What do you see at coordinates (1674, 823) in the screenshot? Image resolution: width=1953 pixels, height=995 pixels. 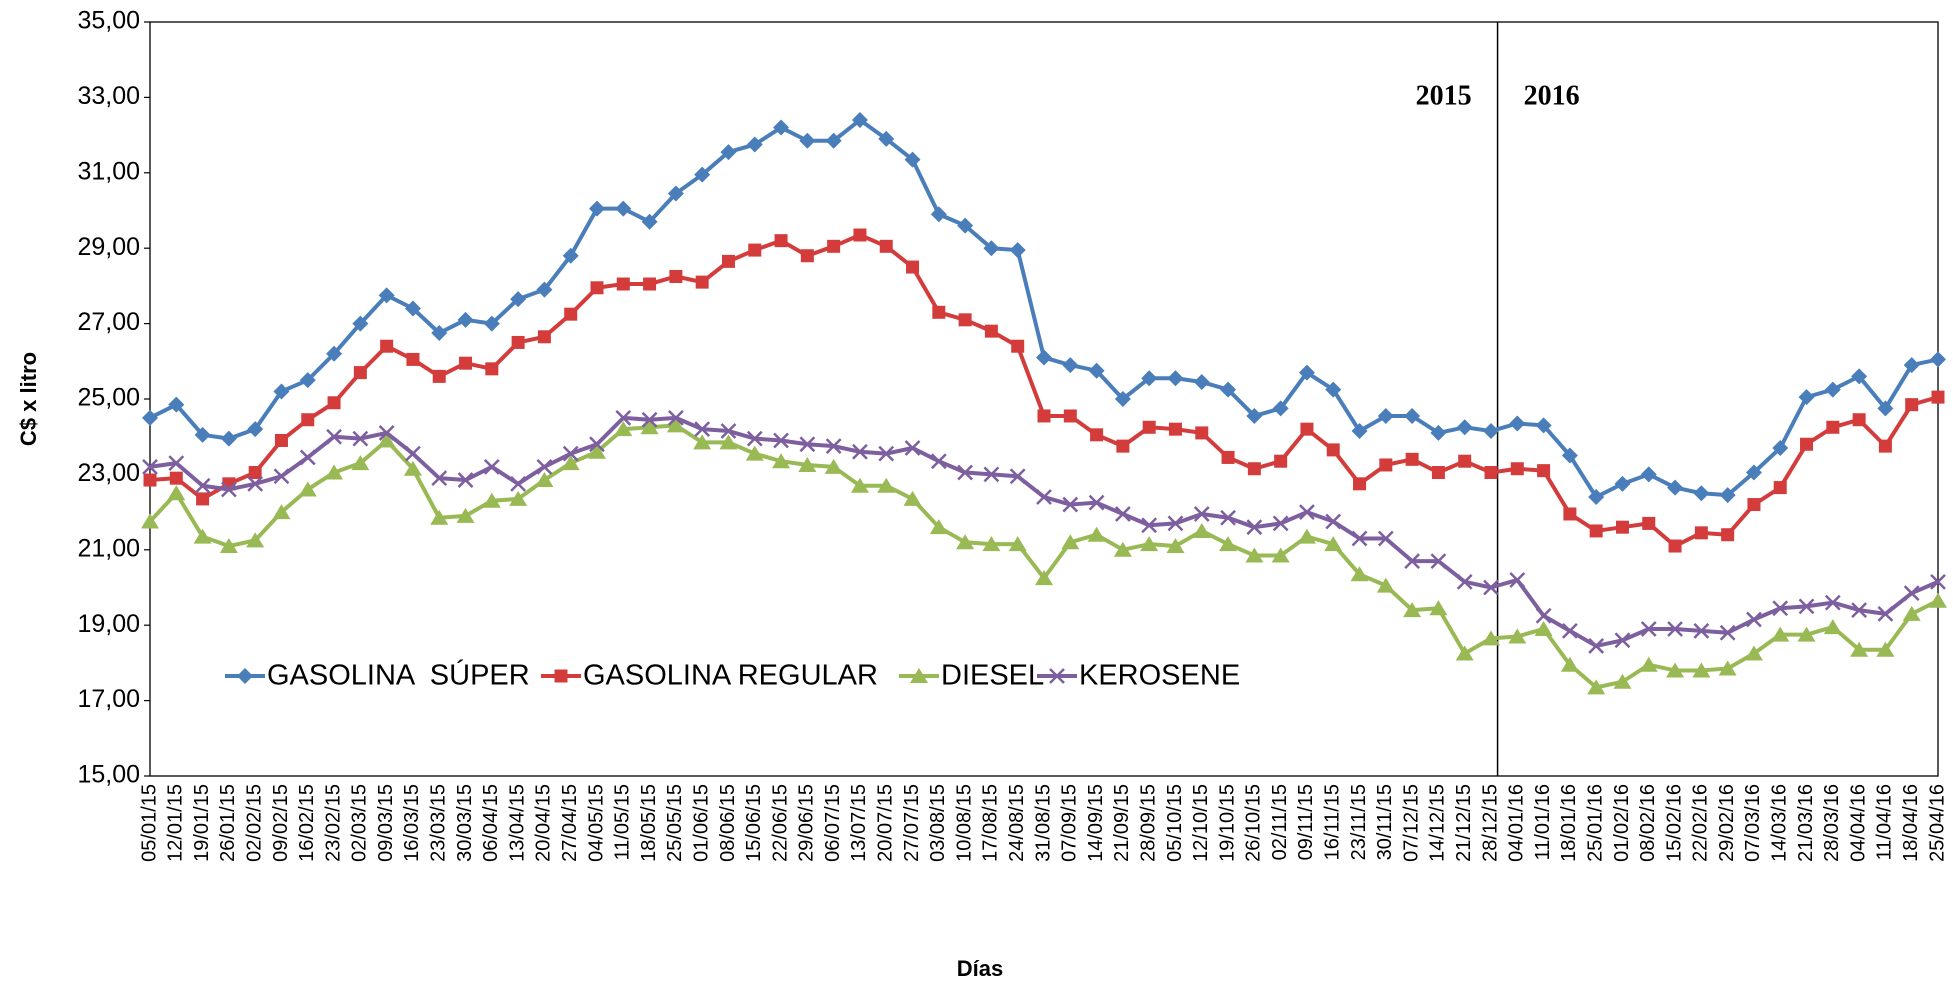 I see `x-tick-label: 15/02/16` at bounding box center [1674, 823].